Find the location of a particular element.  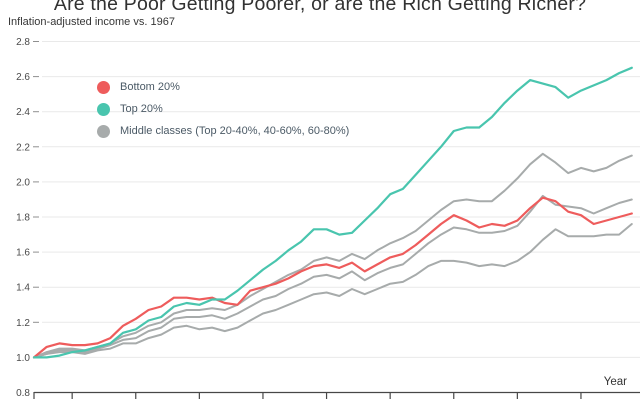

y-tick-label: 2.6 is located at coordinates (23, 77).